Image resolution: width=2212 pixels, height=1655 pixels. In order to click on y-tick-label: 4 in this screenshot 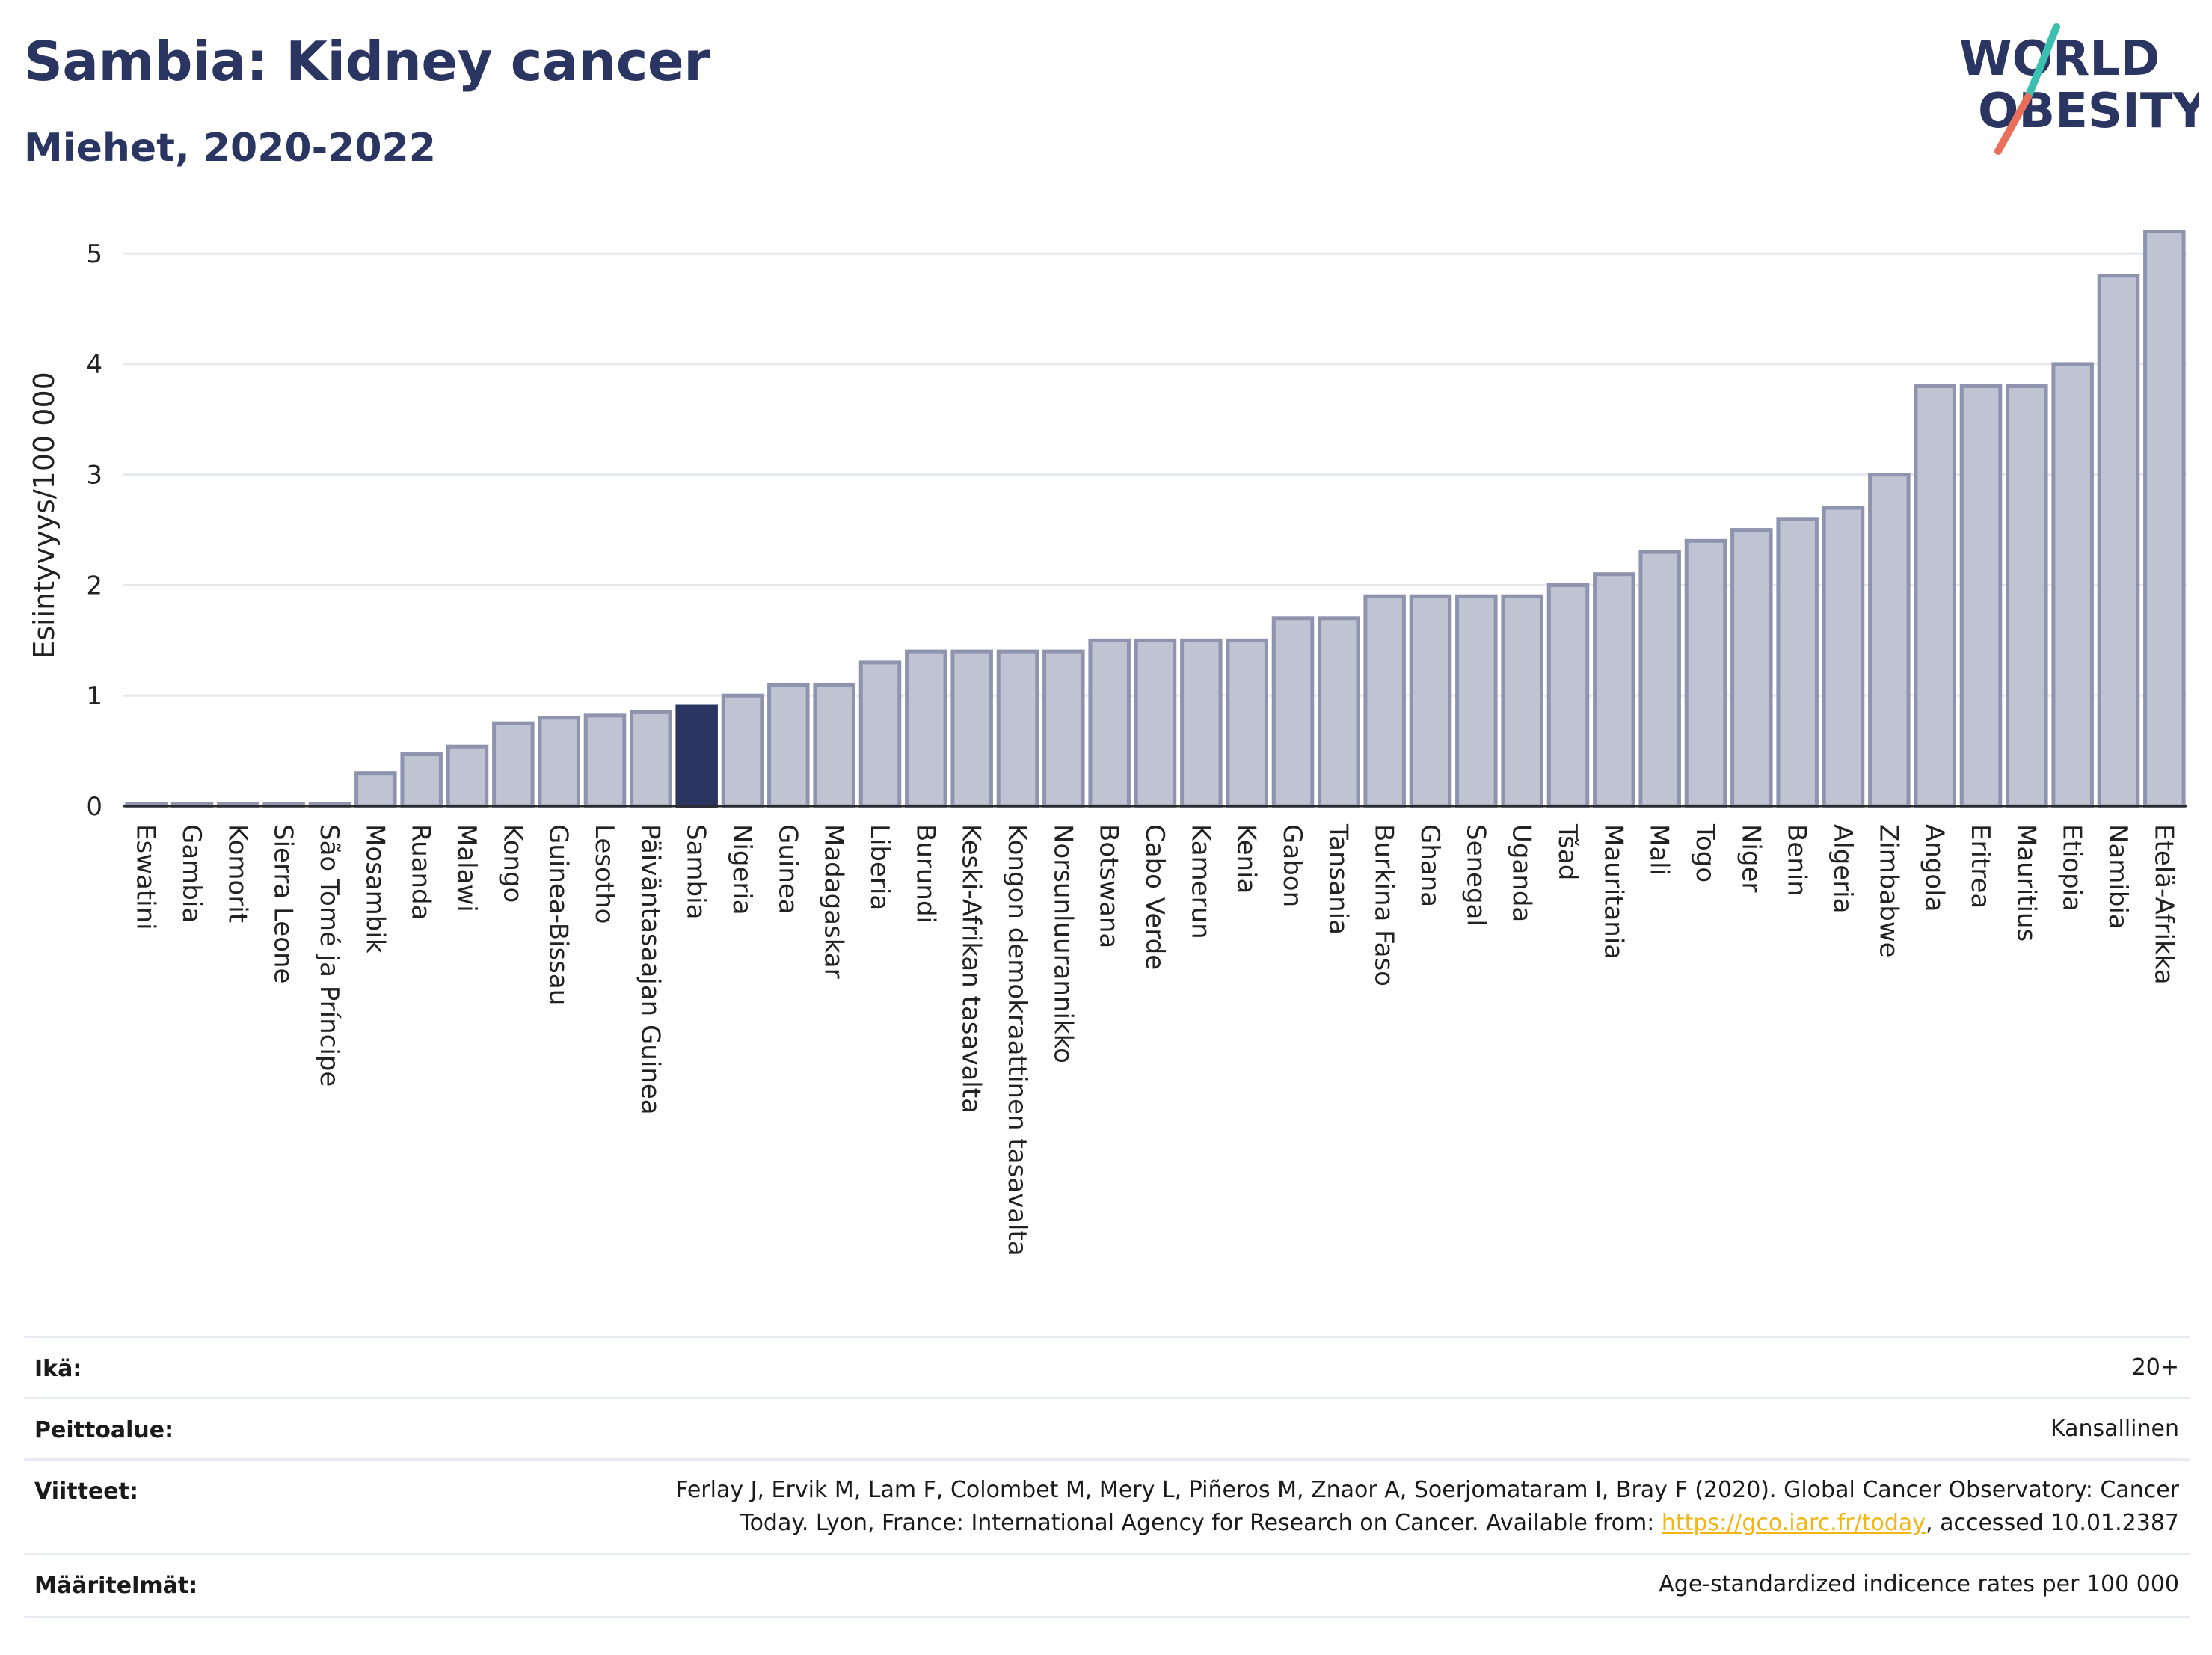, I will do `click(94, 365)`.